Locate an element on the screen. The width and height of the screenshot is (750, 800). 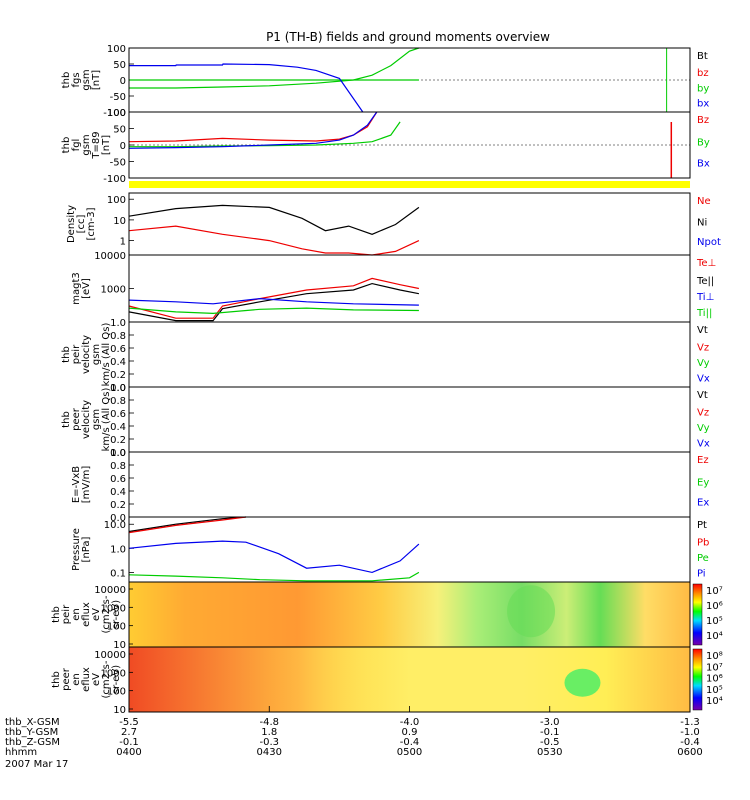
x-tick-label: -4.0 is located at coordinates (410, 722).